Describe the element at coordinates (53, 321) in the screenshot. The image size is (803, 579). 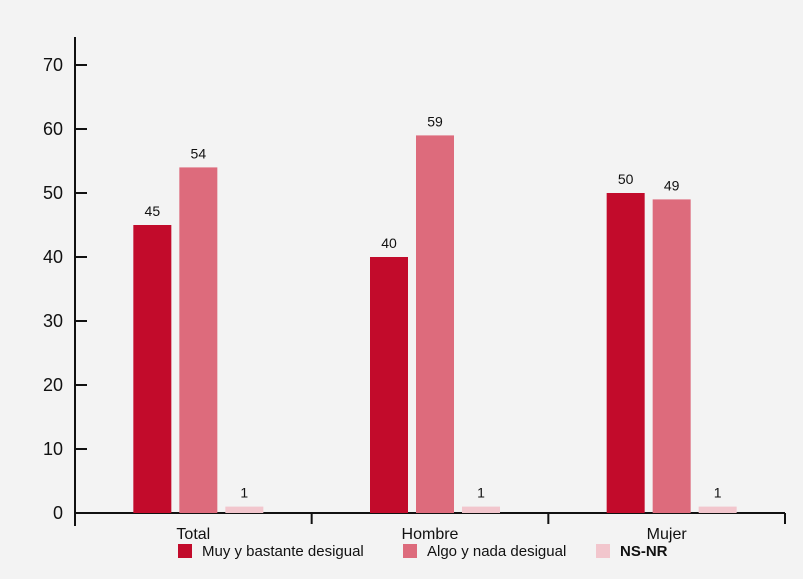
I see `y-tick-label: 30` at that location.